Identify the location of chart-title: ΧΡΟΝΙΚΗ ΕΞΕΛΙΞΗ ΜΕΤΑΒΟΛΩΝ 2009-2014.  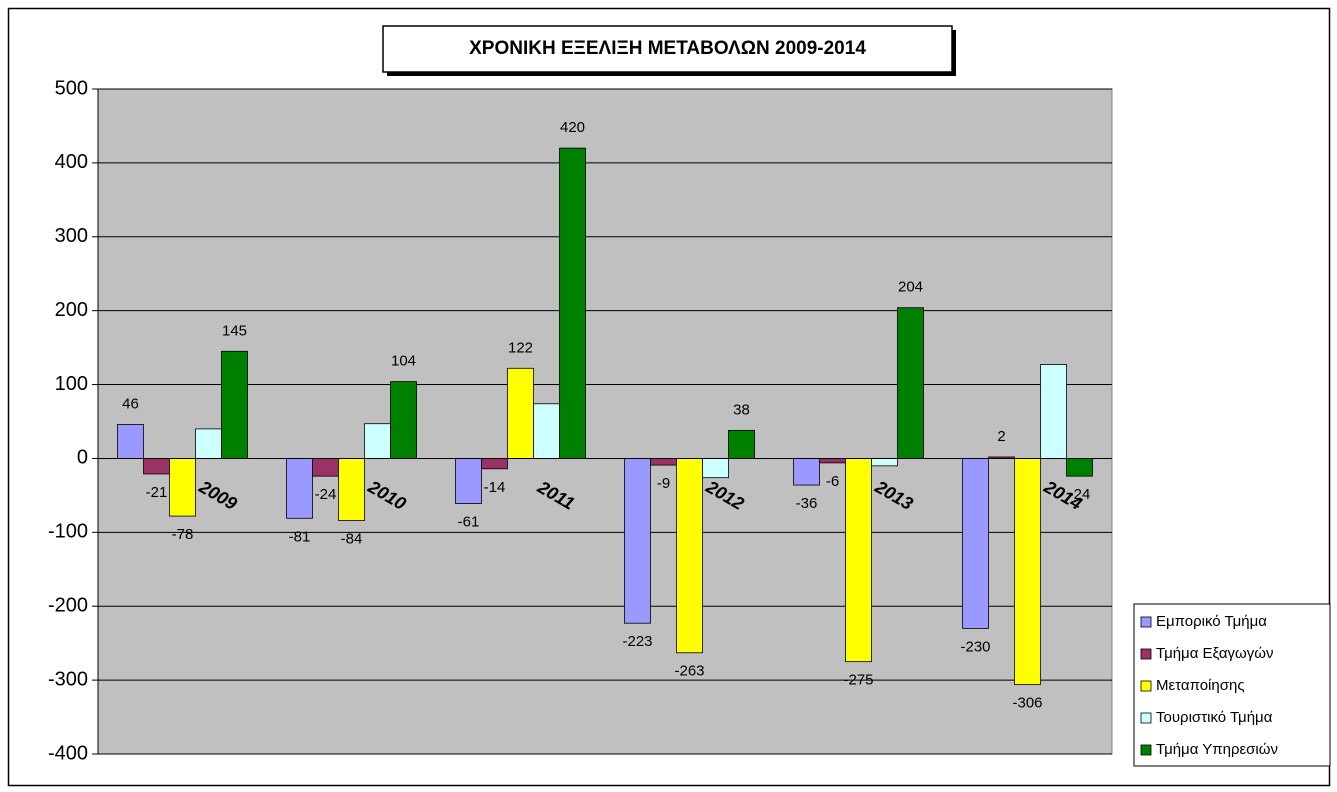
(667, 48).